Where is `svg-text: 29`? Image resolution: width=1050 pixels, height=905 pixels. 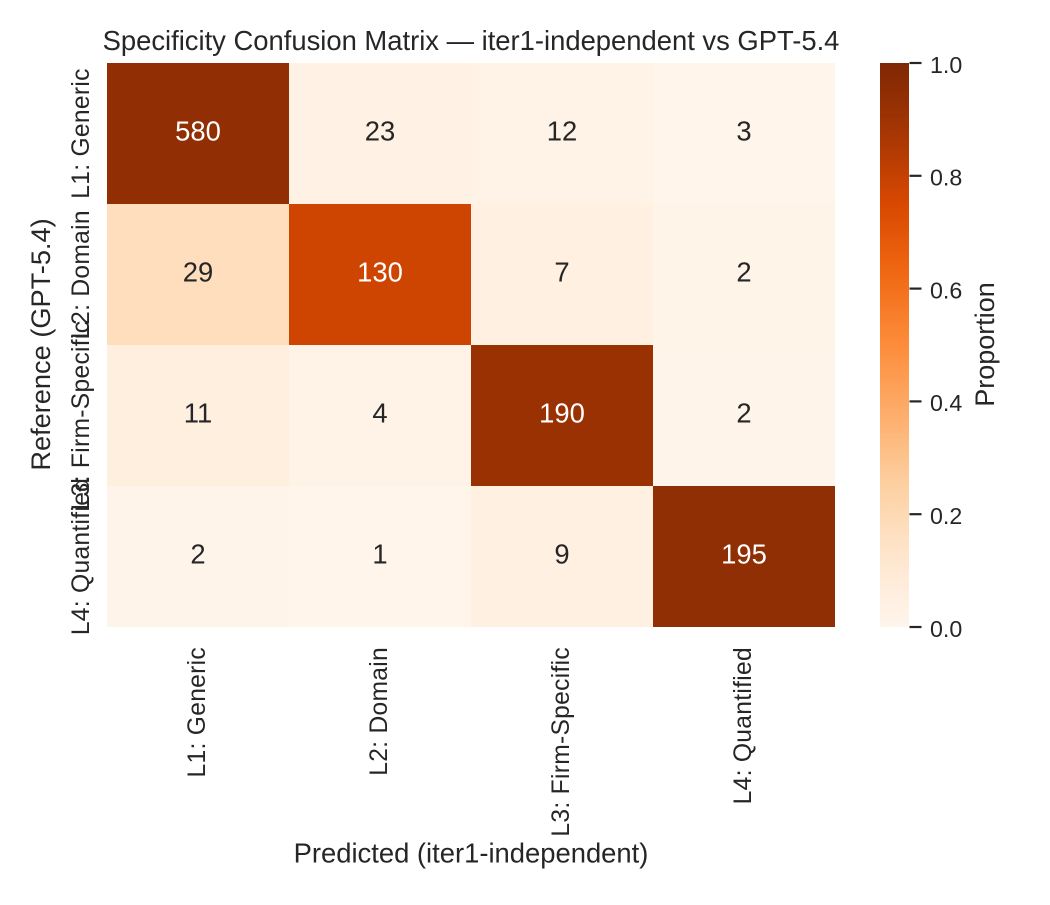 svg-text: 29 is located at coordinates (198, 272).